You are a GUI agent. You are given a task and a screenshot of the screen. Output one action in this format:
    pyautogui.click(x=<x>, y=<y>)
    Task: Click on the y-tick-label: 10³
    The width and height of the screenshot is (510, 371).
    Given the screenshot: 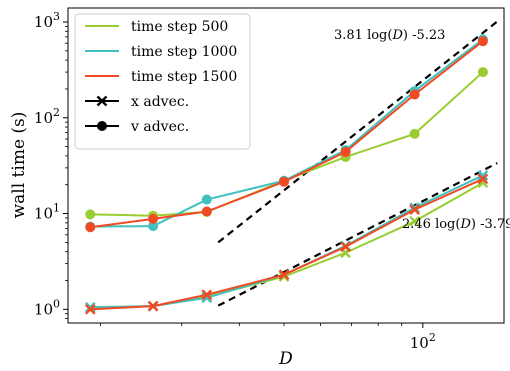 What is the action you would take?
    pyautogui.click(x=47, y=20)
    